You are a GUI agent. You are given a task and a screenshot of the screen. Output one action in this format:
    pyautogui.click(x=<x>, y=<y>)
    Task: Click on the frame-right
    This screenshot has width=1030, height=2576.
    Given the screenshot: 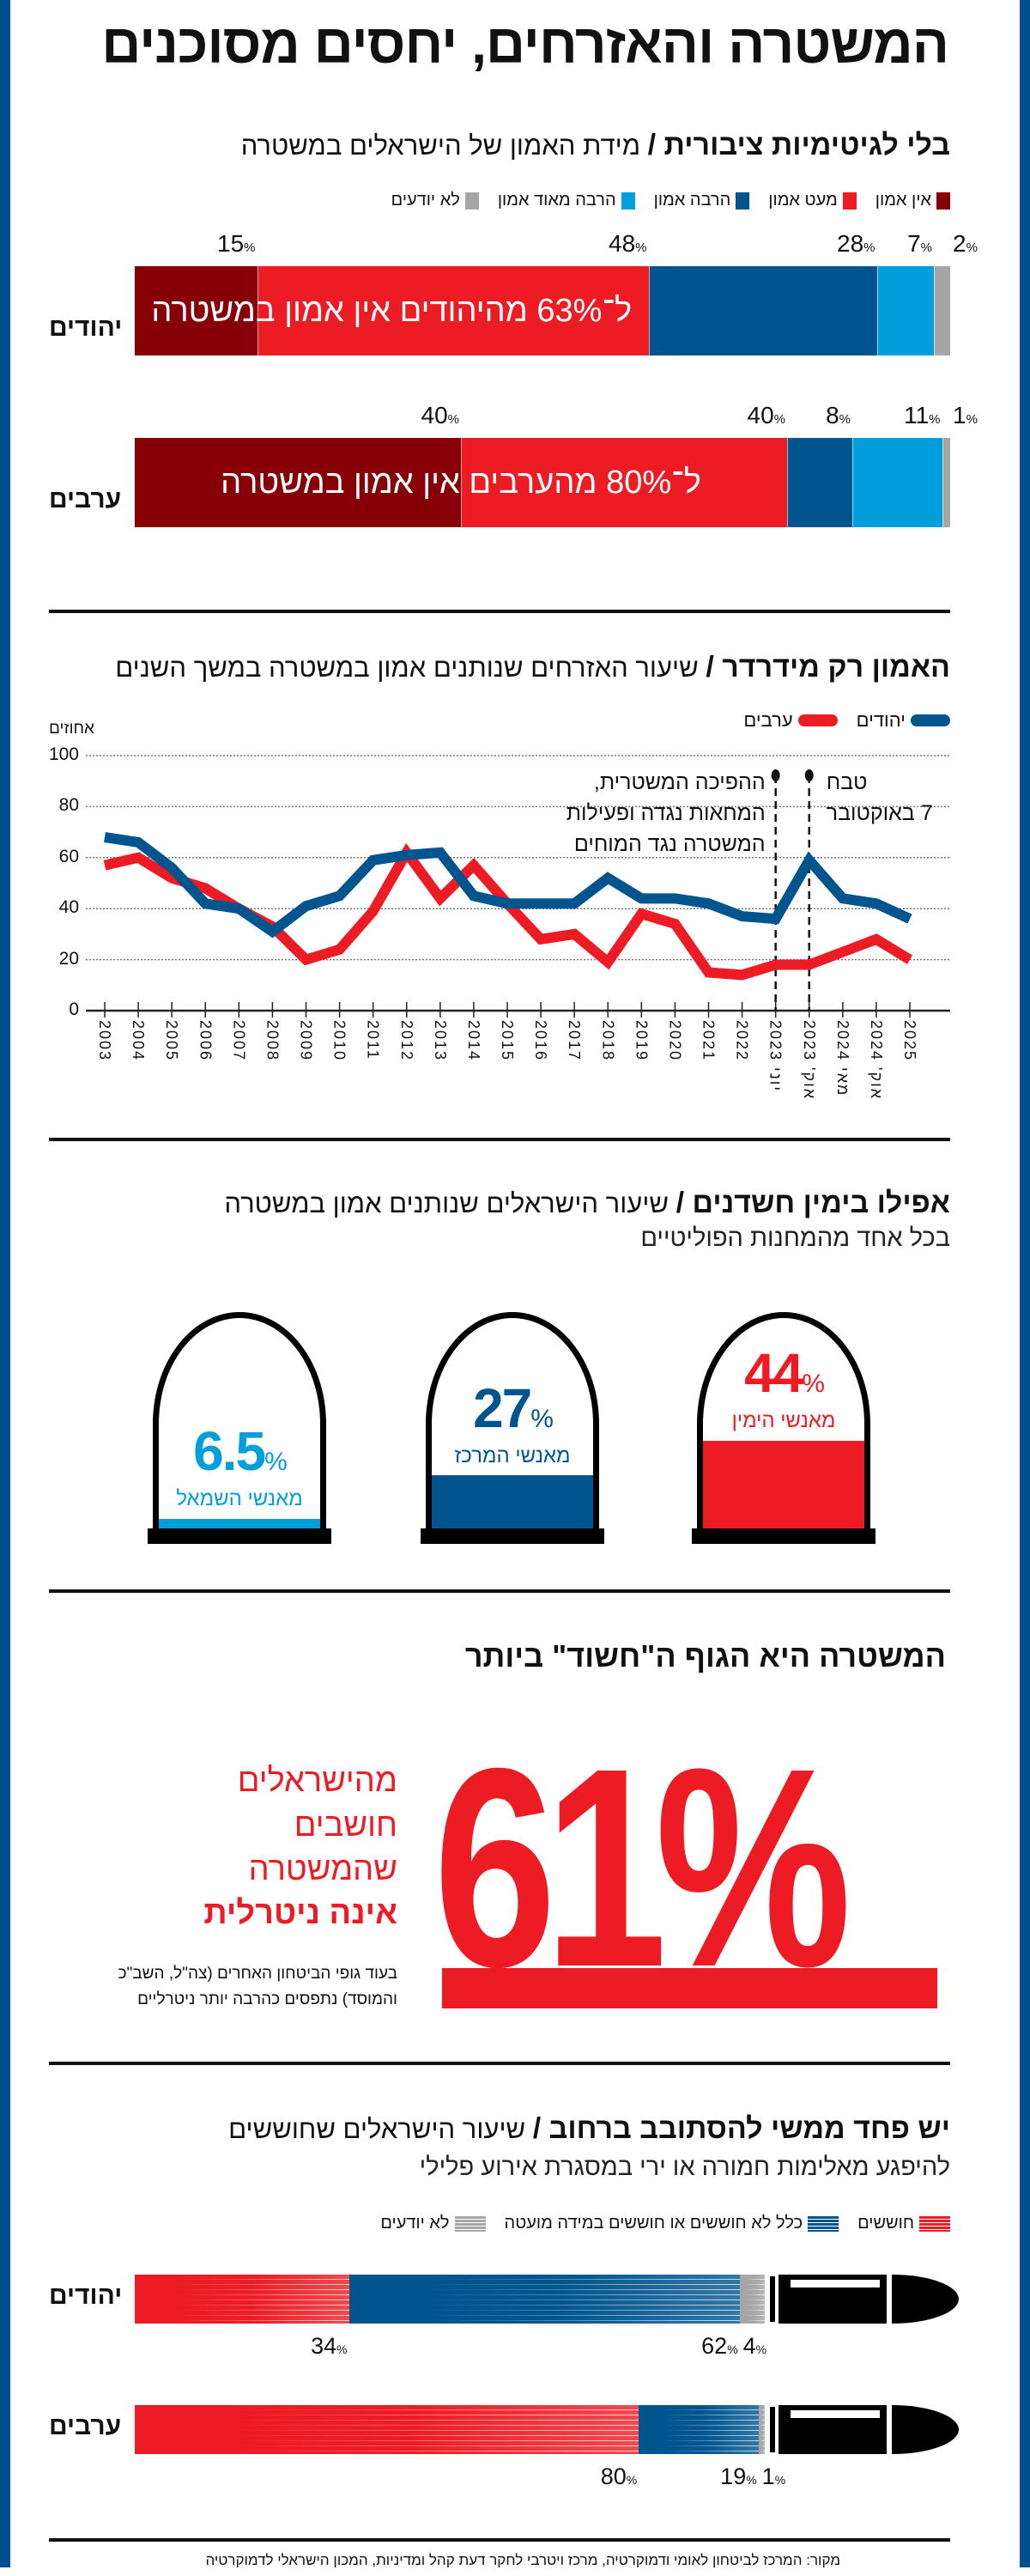 What is the action you would take?
    pyautogui.click(x=1025, y=1283)
    